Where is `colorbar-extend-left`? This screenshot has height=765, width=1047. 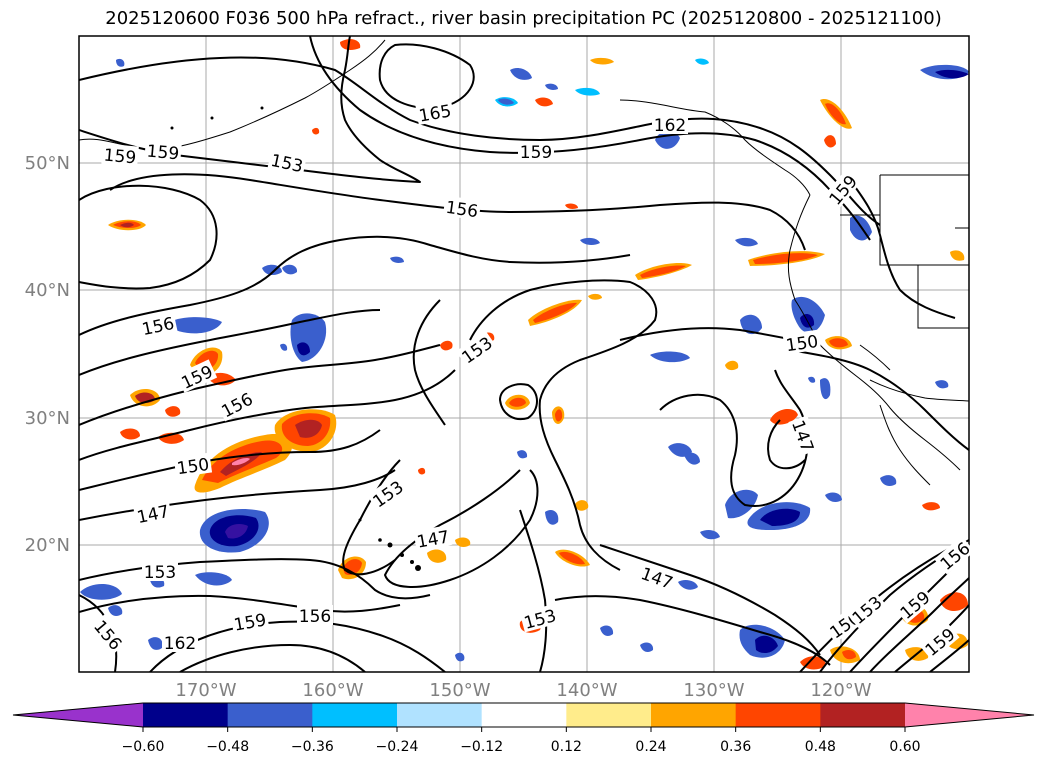 colorbar-extend-left is located at coordinates (78, 715).